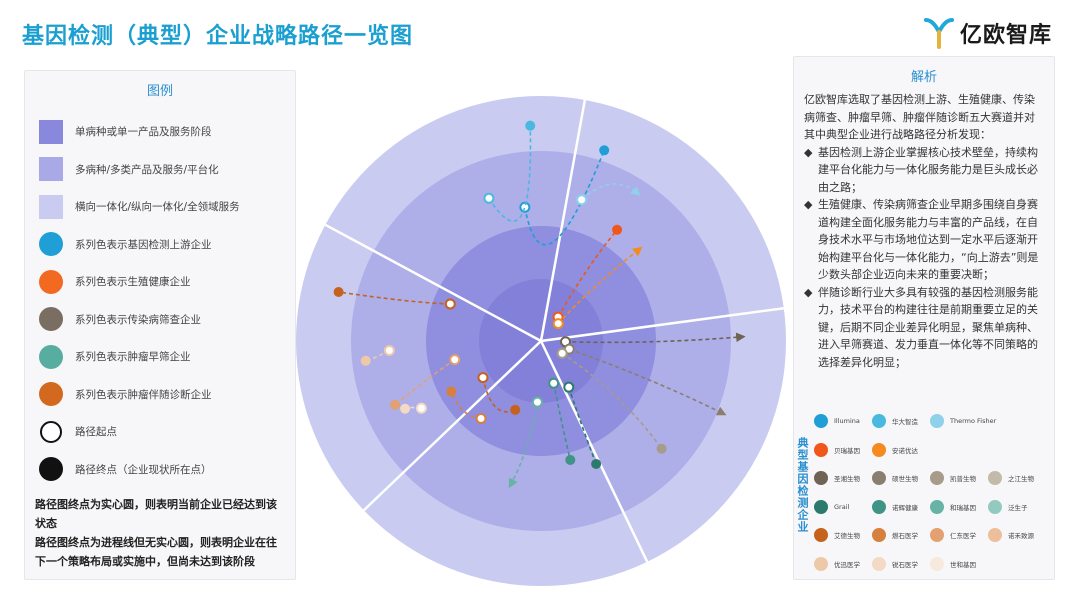 This screenshot has height=605, width=1080. Describe the element at coordinates (138, 319) in the screenshot. I see `legend-label: 系列色表示传染病筛查企业` at that location.